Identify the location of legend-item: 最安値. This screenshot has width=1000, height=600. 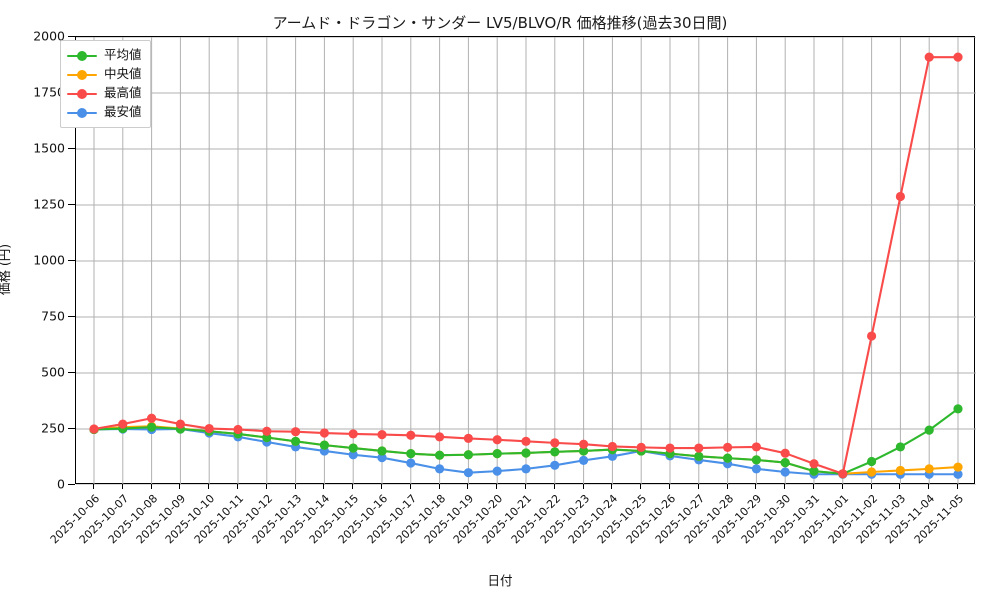
(104, 112).